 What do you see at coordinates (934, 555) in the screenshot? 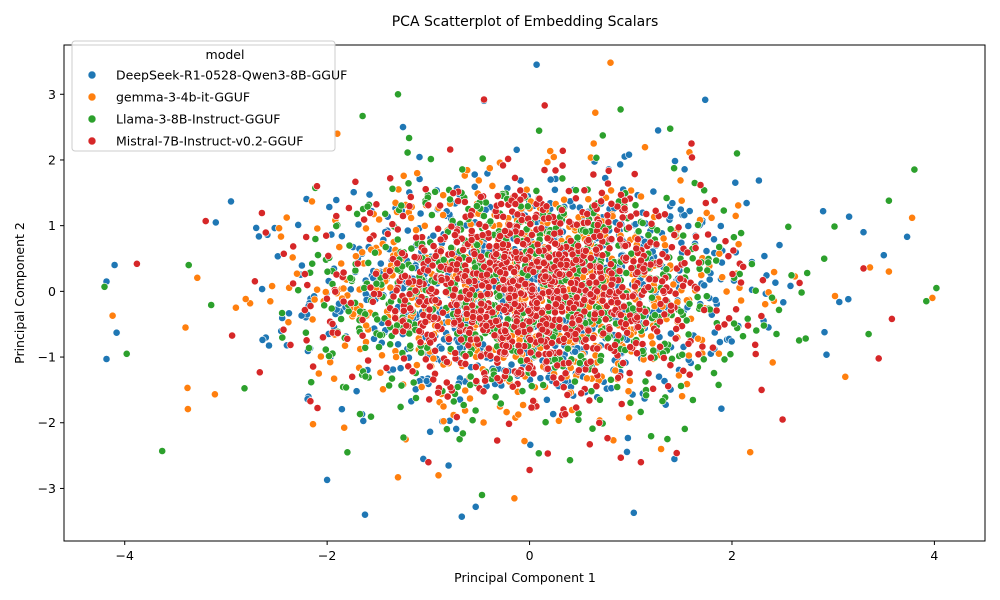
I see `x-tick-label: 4` at bounding box center [934, 555].